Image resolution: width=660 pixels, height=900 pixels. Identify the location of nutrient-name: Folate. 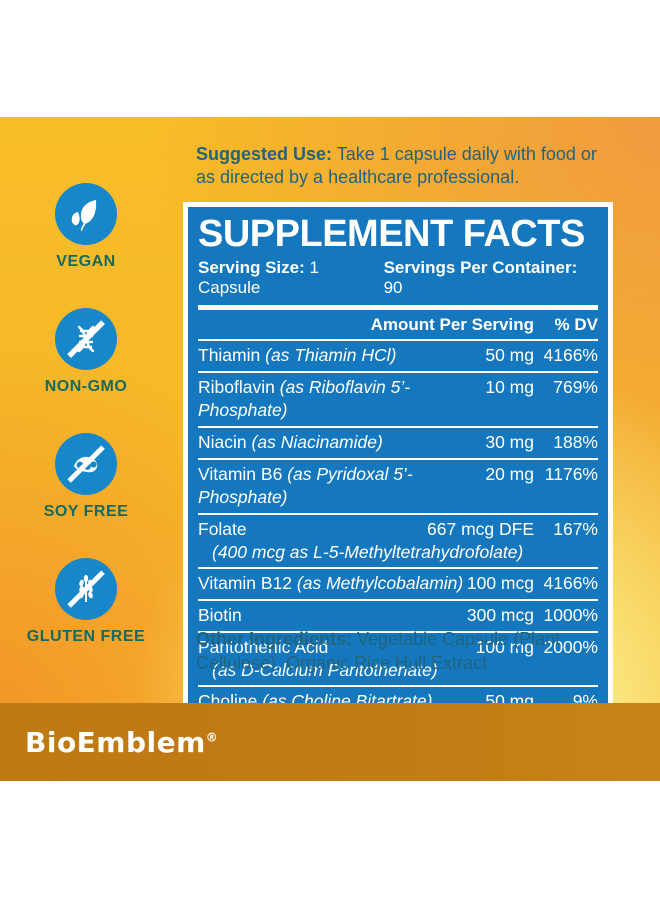
(222, 529).